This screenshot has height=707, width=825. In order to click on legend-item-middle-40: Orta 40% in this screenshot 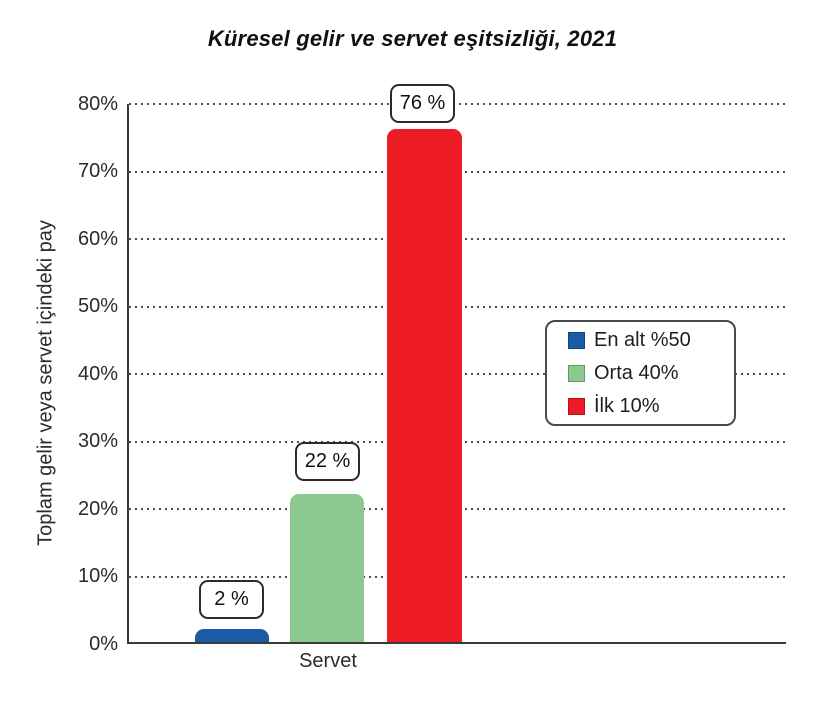, I will do `click(651, 373)`.